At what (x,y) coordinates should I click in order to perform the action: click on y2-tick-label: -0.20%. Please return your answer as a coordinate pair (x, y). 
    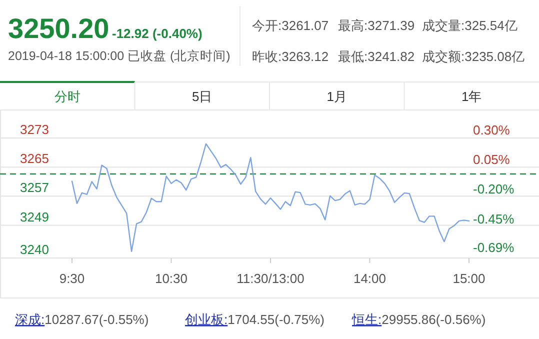
    Looking at the image, I should click on (494, 189).